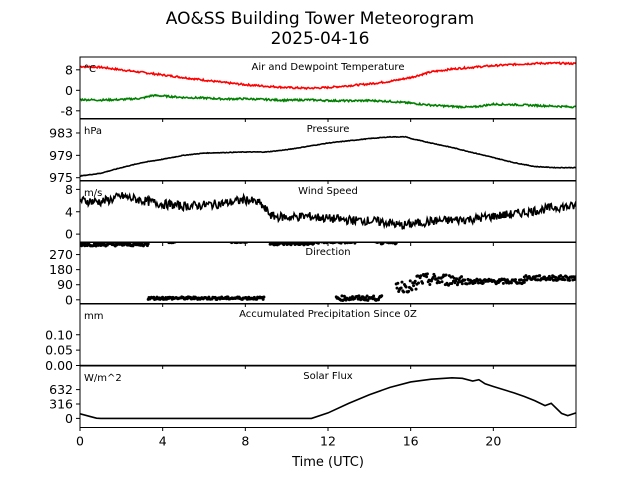  Describe the element at coordinates (93, 193) in the screenshot. I see `panel-2-unit: m/s` at that location.